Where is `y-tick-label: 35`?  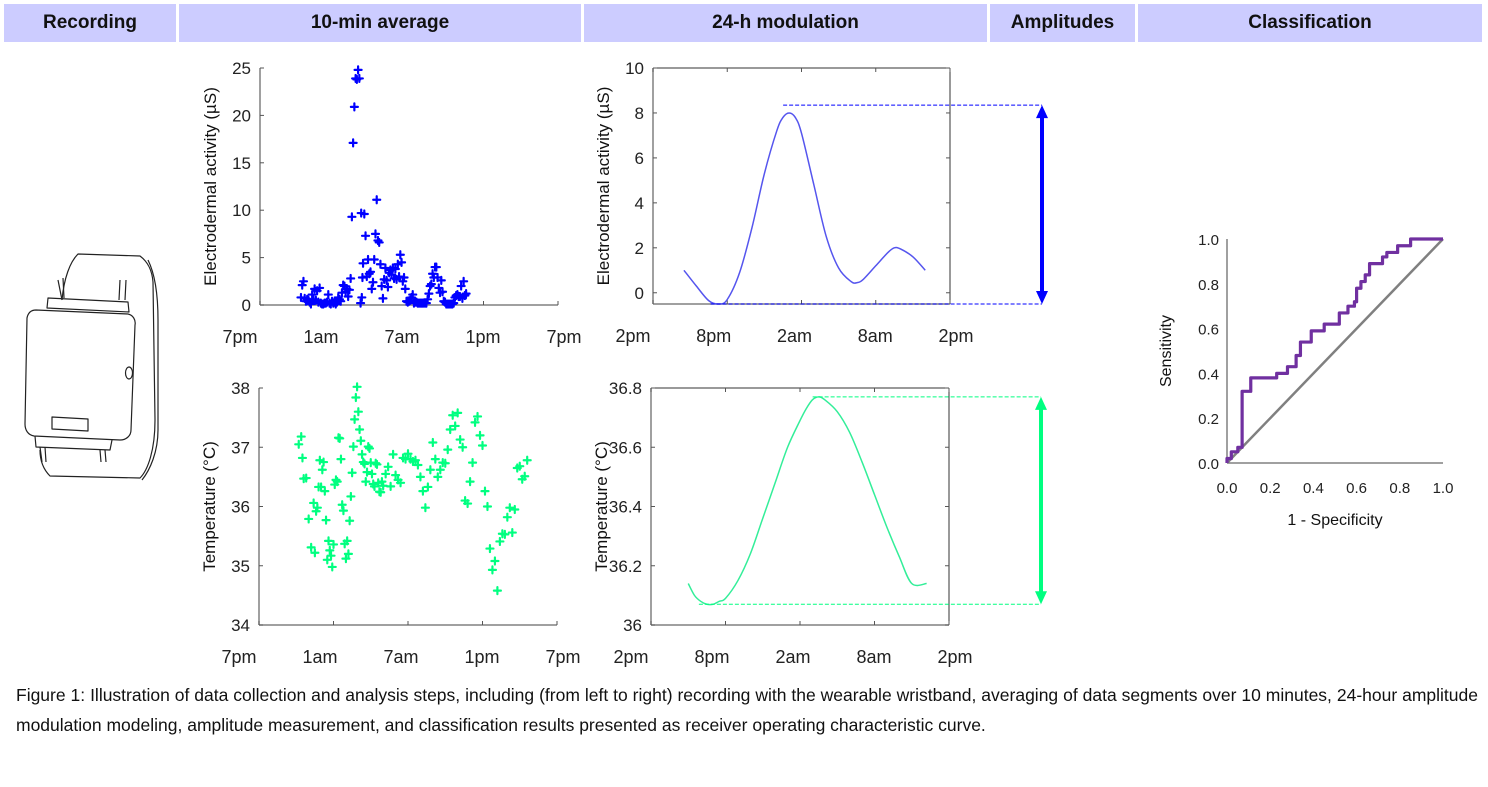
y-tick-label: 35 is located at coordinates (240, 566).